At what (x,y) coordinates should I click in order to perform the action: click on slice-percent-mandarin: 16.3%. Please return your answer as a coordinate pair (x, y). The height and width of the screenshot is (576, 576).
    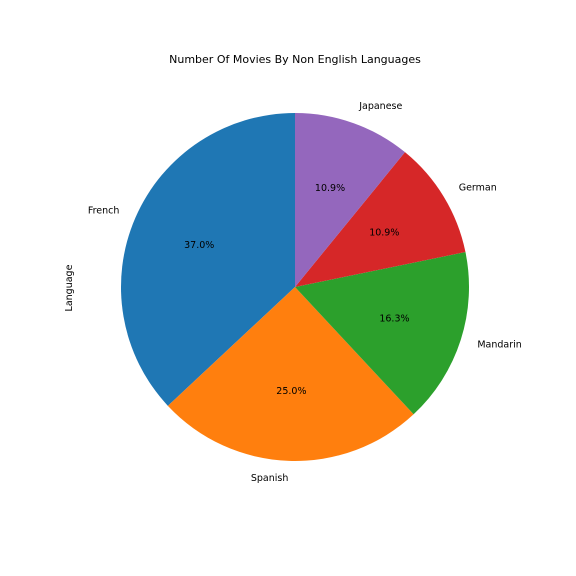
    Looking at the image, I should click on (394, 318).